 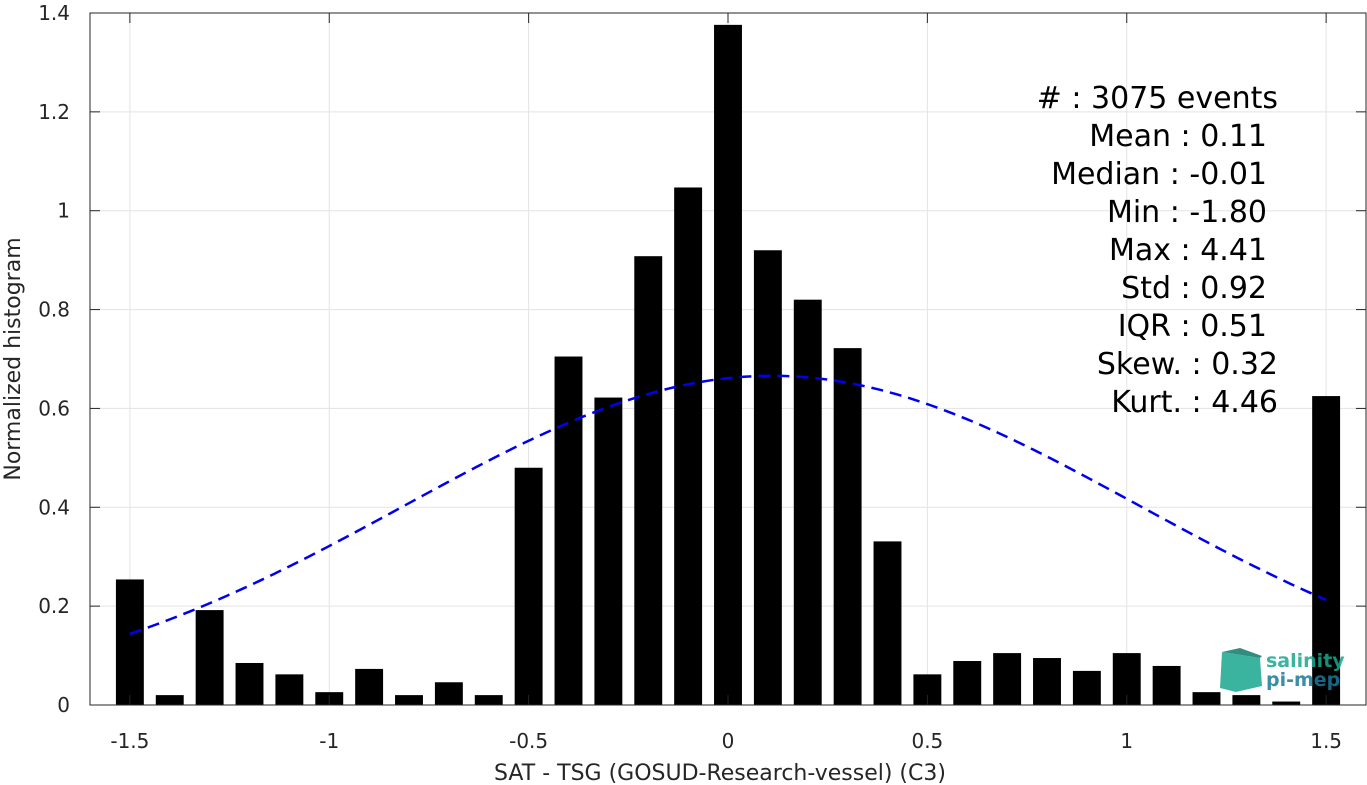 I want to click on salinity-pimep-logo: salinity pi-mep, so click(x=1282, y=670).